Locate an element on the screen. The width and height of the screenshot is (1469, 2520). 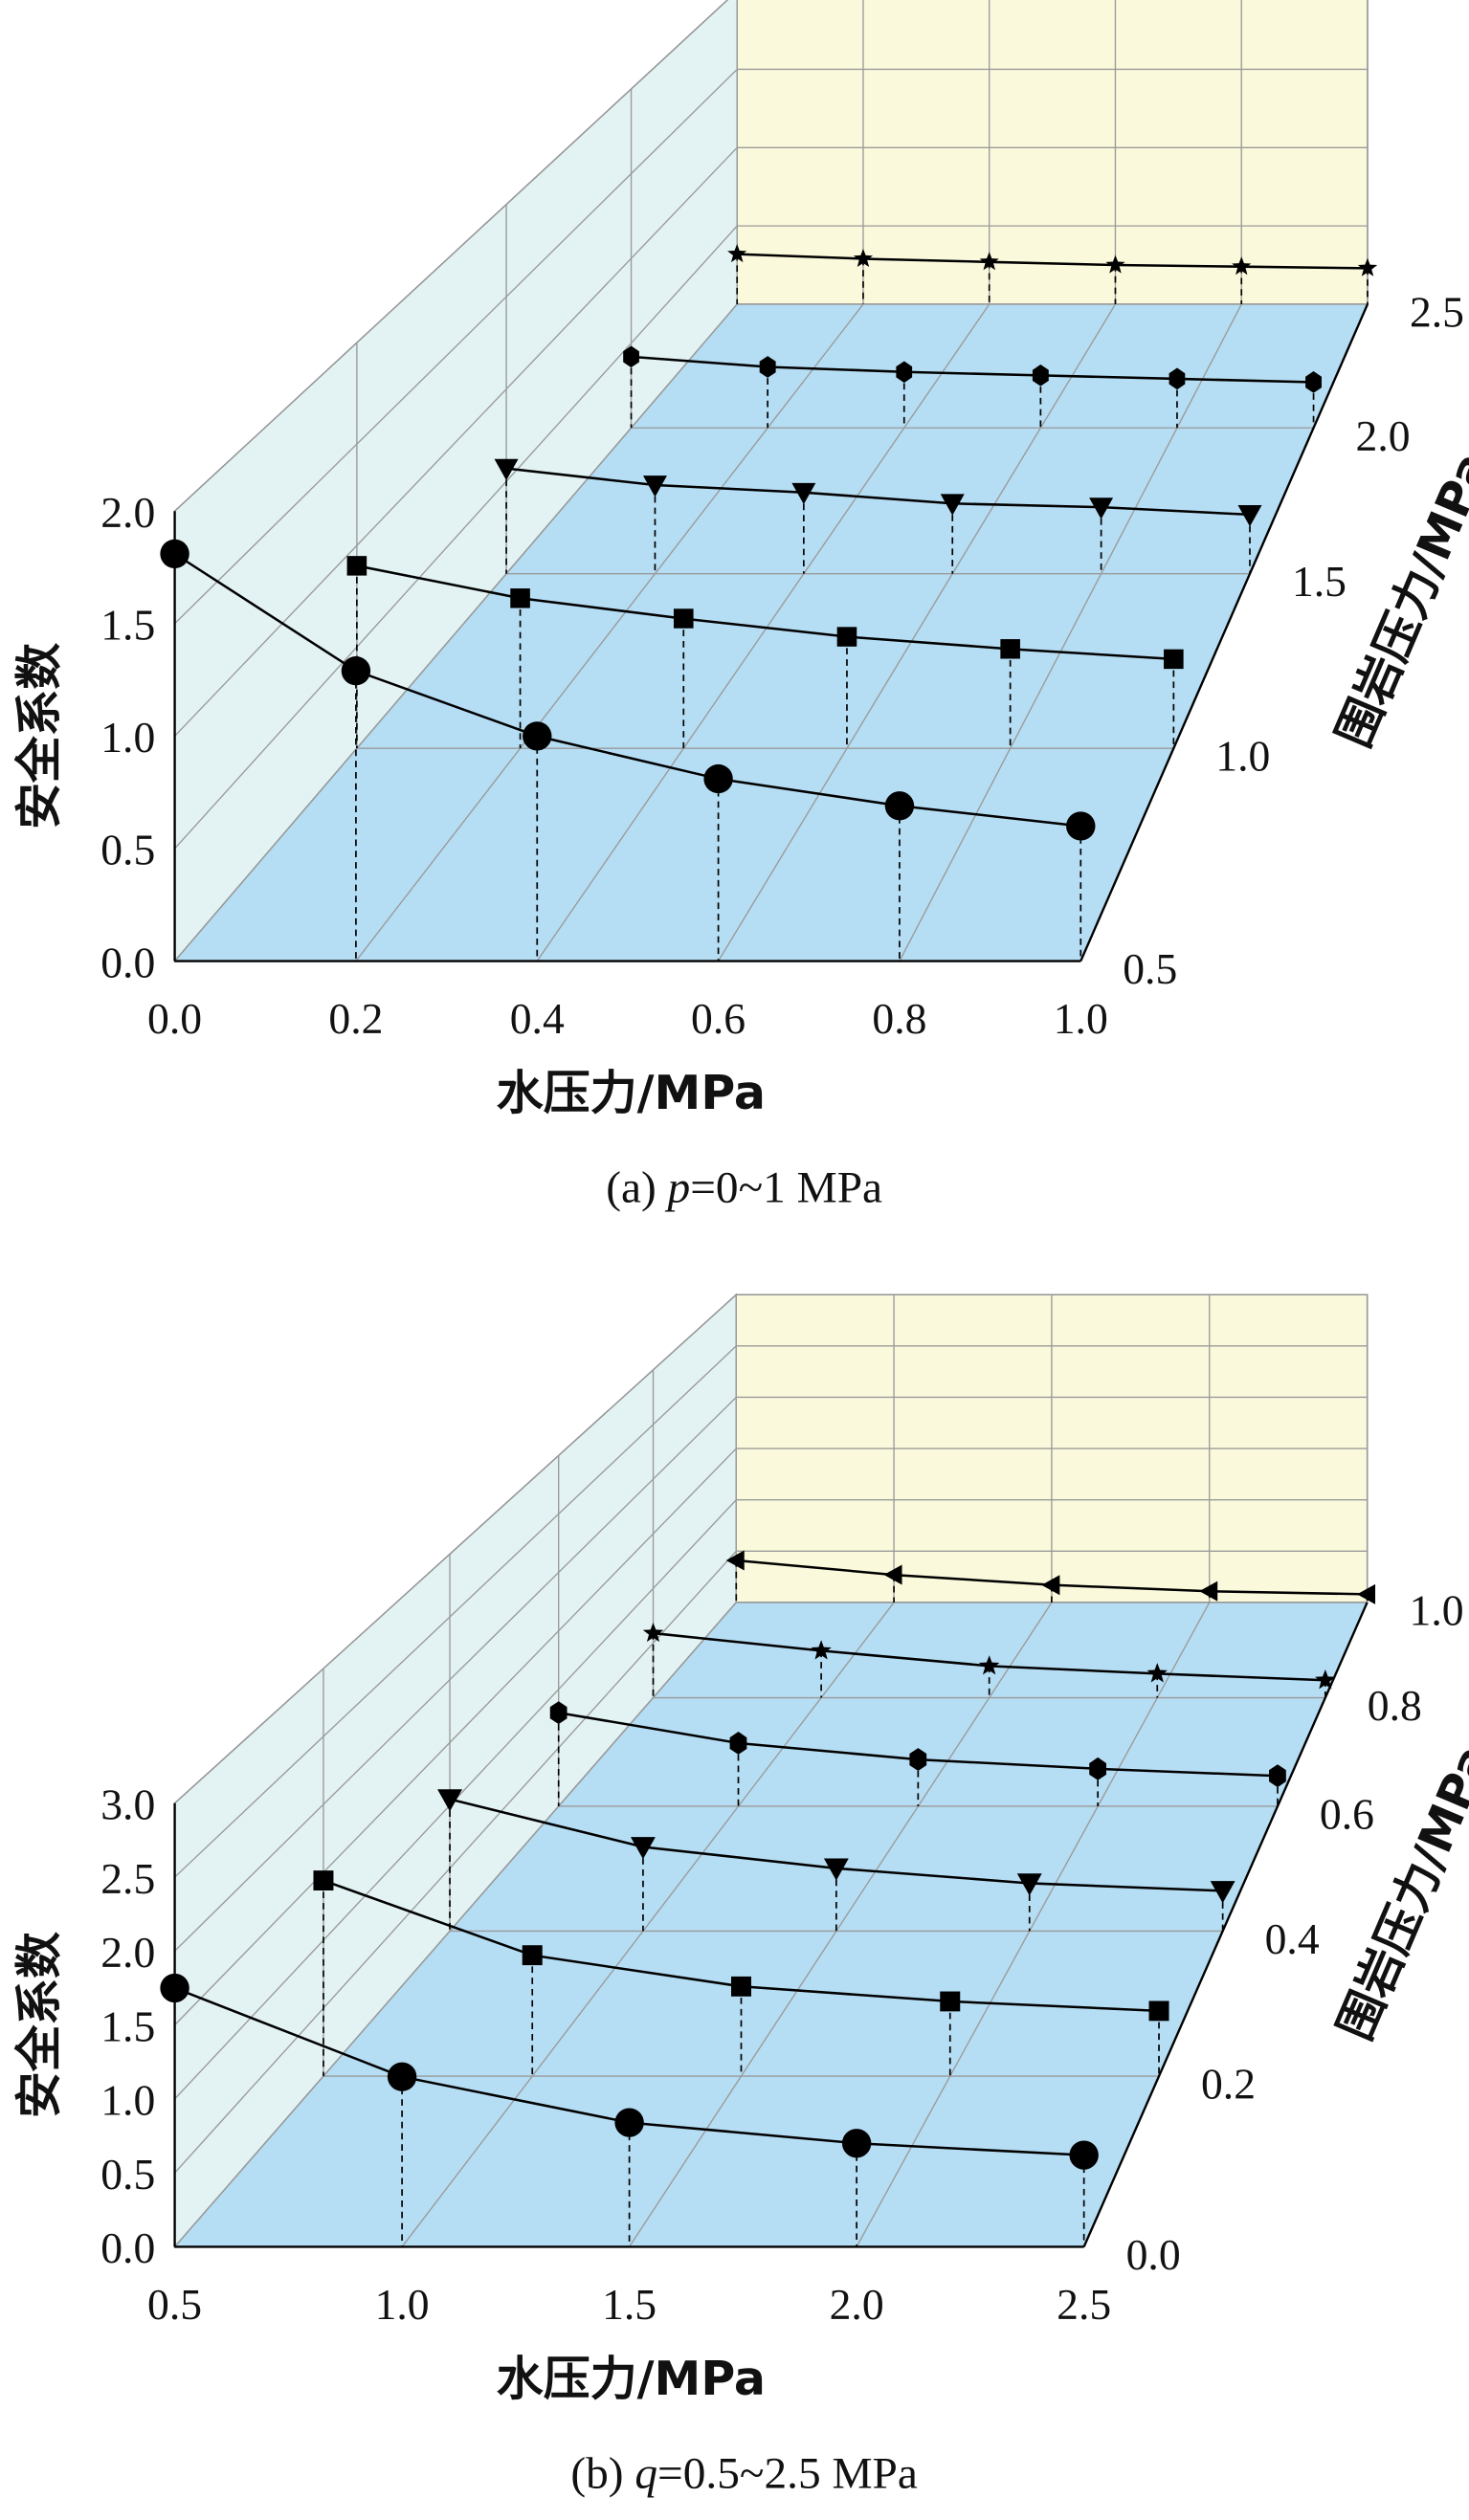
y-tick-label: 1.0 is located at coordinates (127, 2100).